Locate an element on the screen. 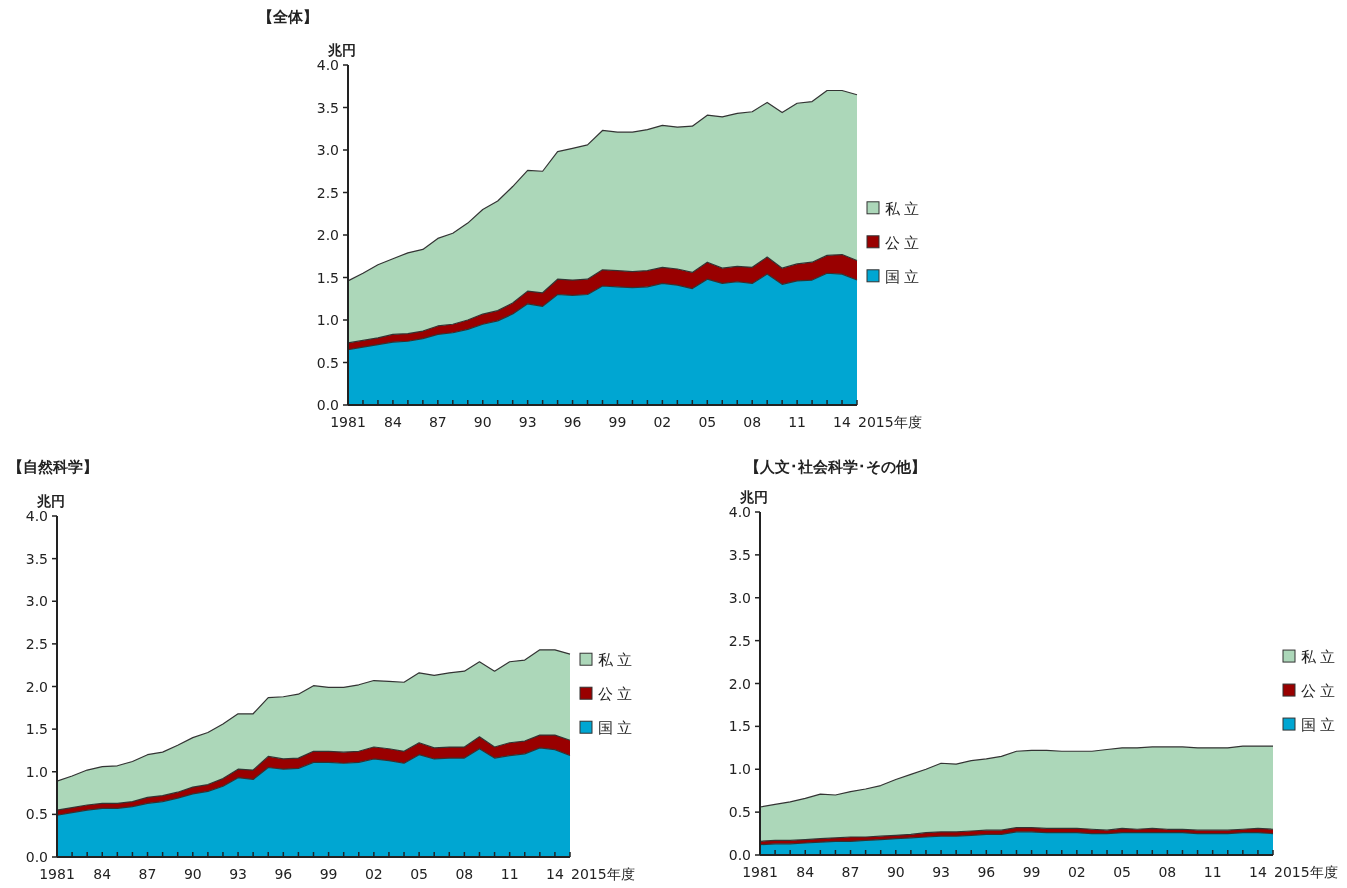  chart-title: 【人文･社会科学･その他】 is located at coordinates (835, 467).